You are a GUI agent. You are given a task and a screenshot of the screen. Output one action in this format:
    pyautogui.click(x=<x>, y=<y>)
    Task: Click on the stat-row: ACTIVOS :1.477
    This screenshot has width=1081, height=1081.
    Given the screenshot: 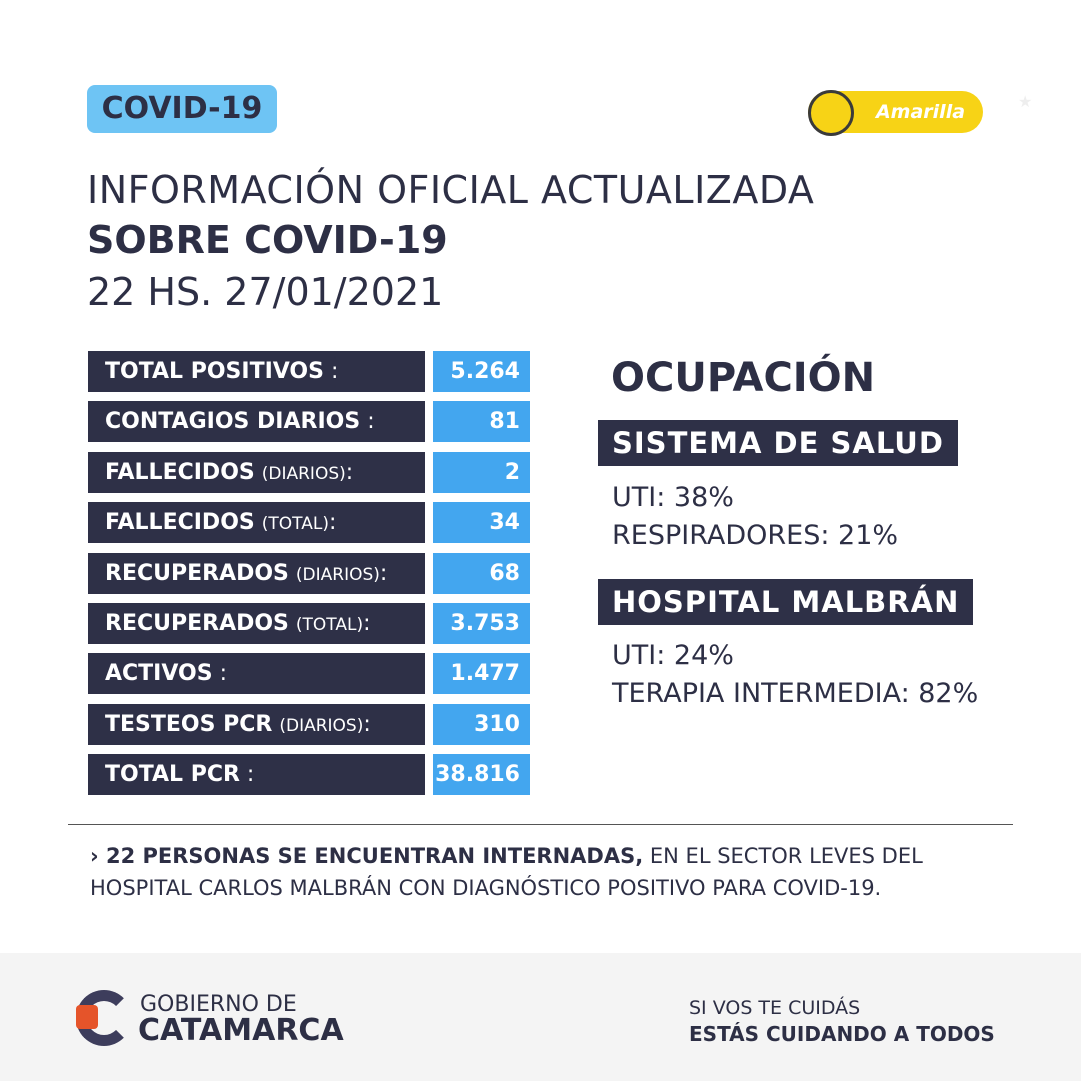 What is the action you would take?
    pyautogui.click(x=309, y=674)
    